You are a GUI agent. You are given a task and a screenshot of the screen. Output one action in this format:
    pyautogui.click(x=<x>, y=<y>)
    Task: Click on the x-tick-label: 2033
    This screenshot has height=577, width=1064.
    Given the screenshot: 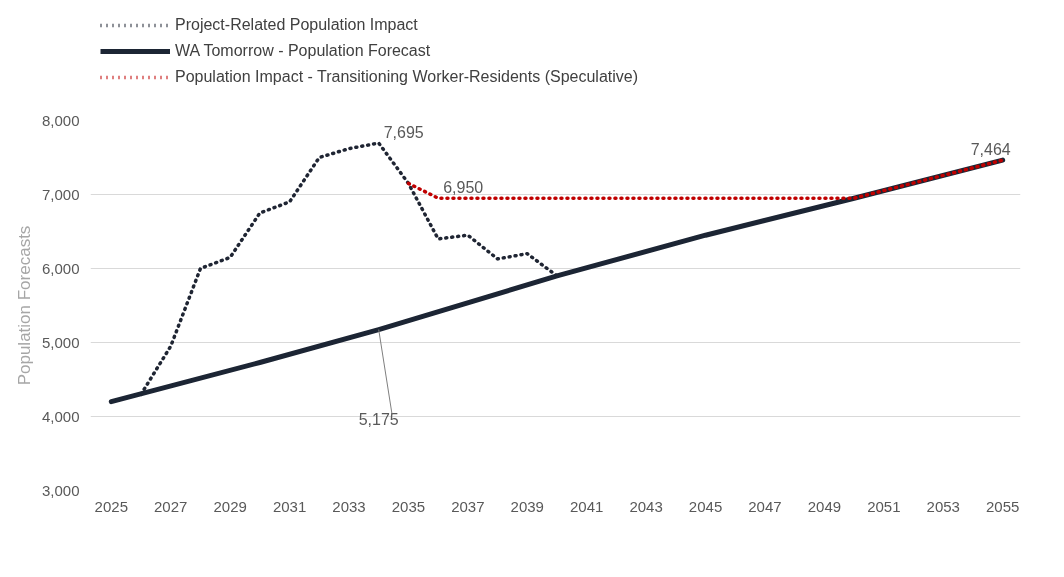 What is the action you would take?
    pyautogui.click(x=349, y=506)
    